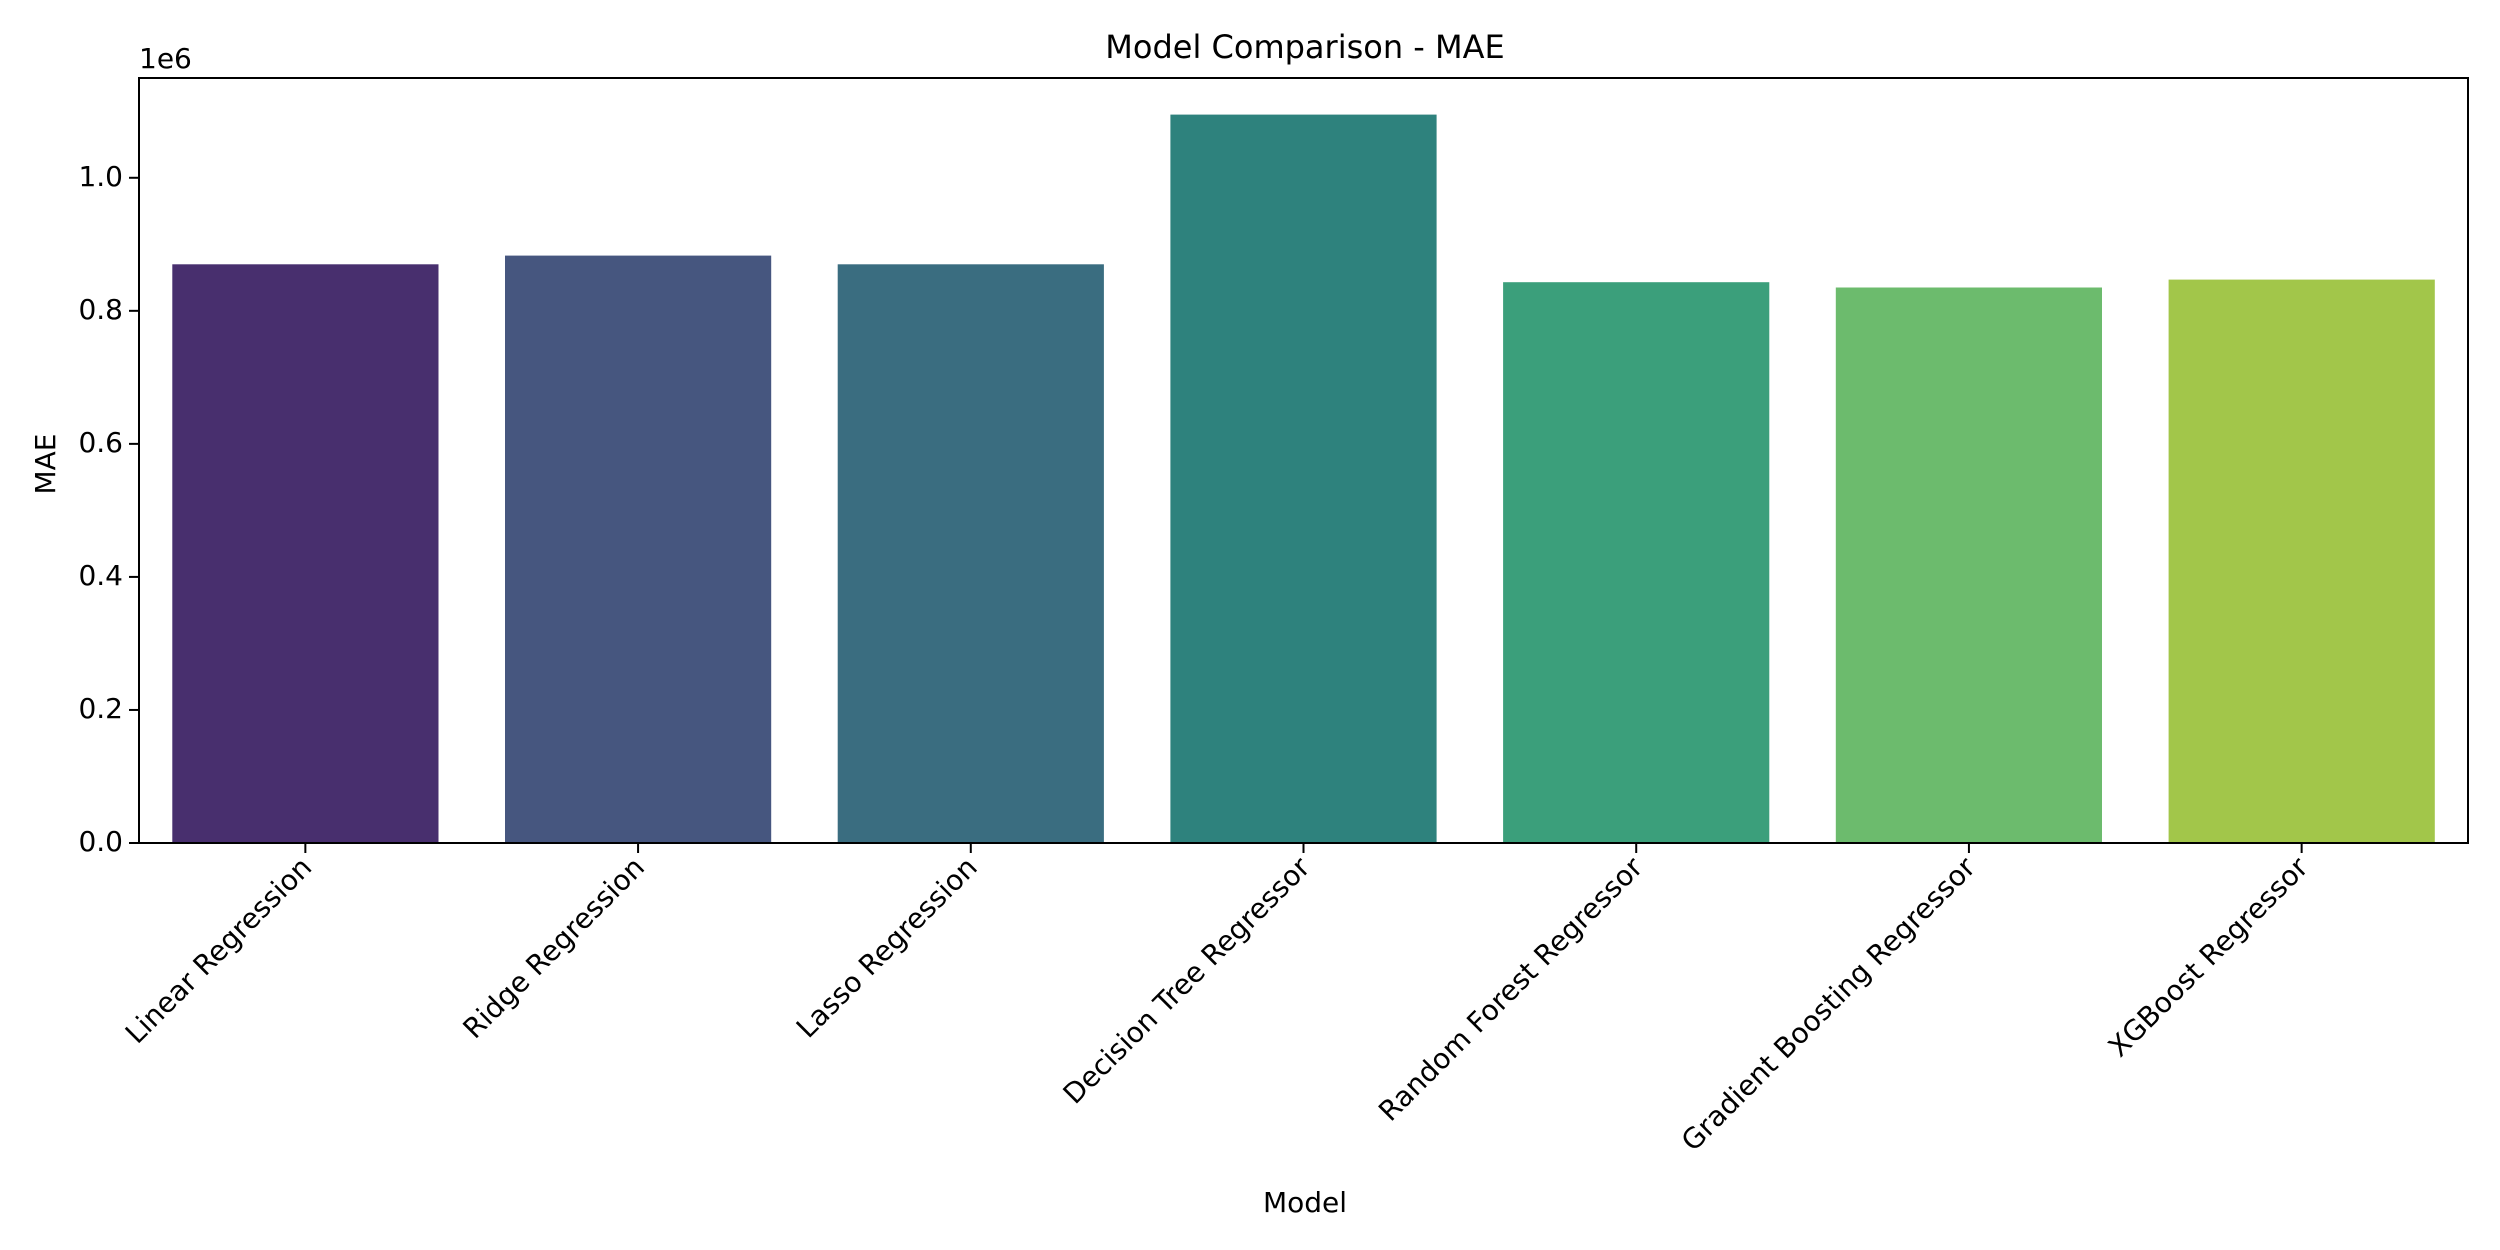  I want to click on y-tick-label: 0.0, so click(100, 841).